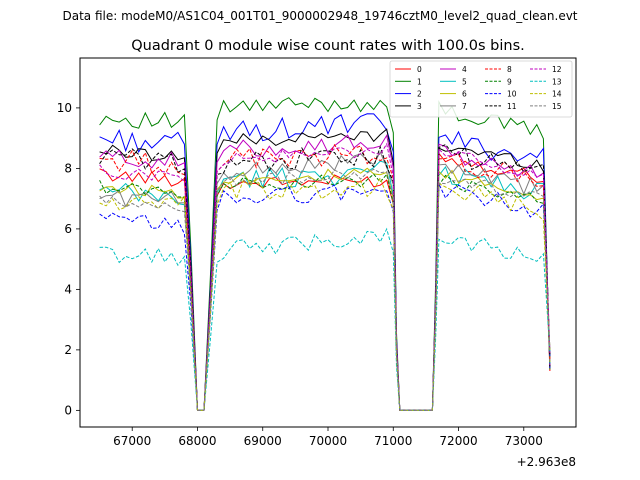  What do you see at coordinates (557, 69) in the screenshot?
I see `legend-label-12: 12` at bounding box center [557, 69].